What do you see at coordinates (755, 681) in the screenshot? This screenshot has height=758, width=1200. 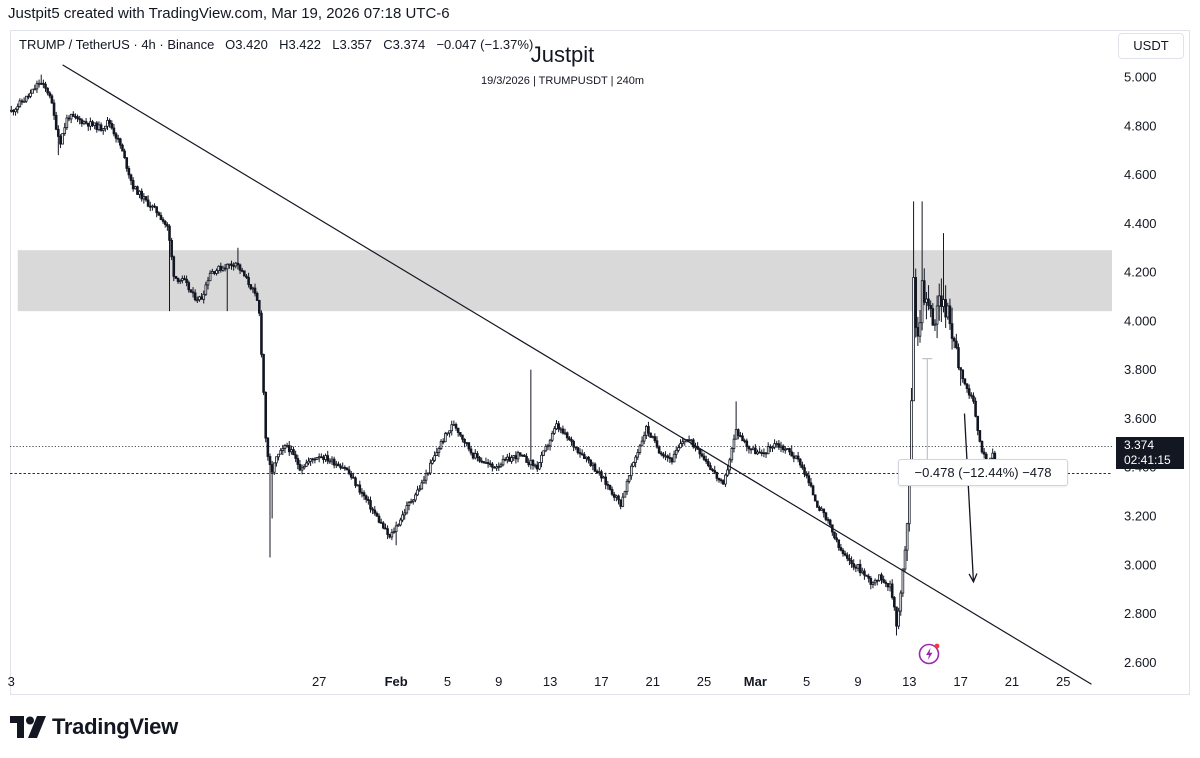 I see `time-tick-label: Mar` at bounding box center [755, 681].